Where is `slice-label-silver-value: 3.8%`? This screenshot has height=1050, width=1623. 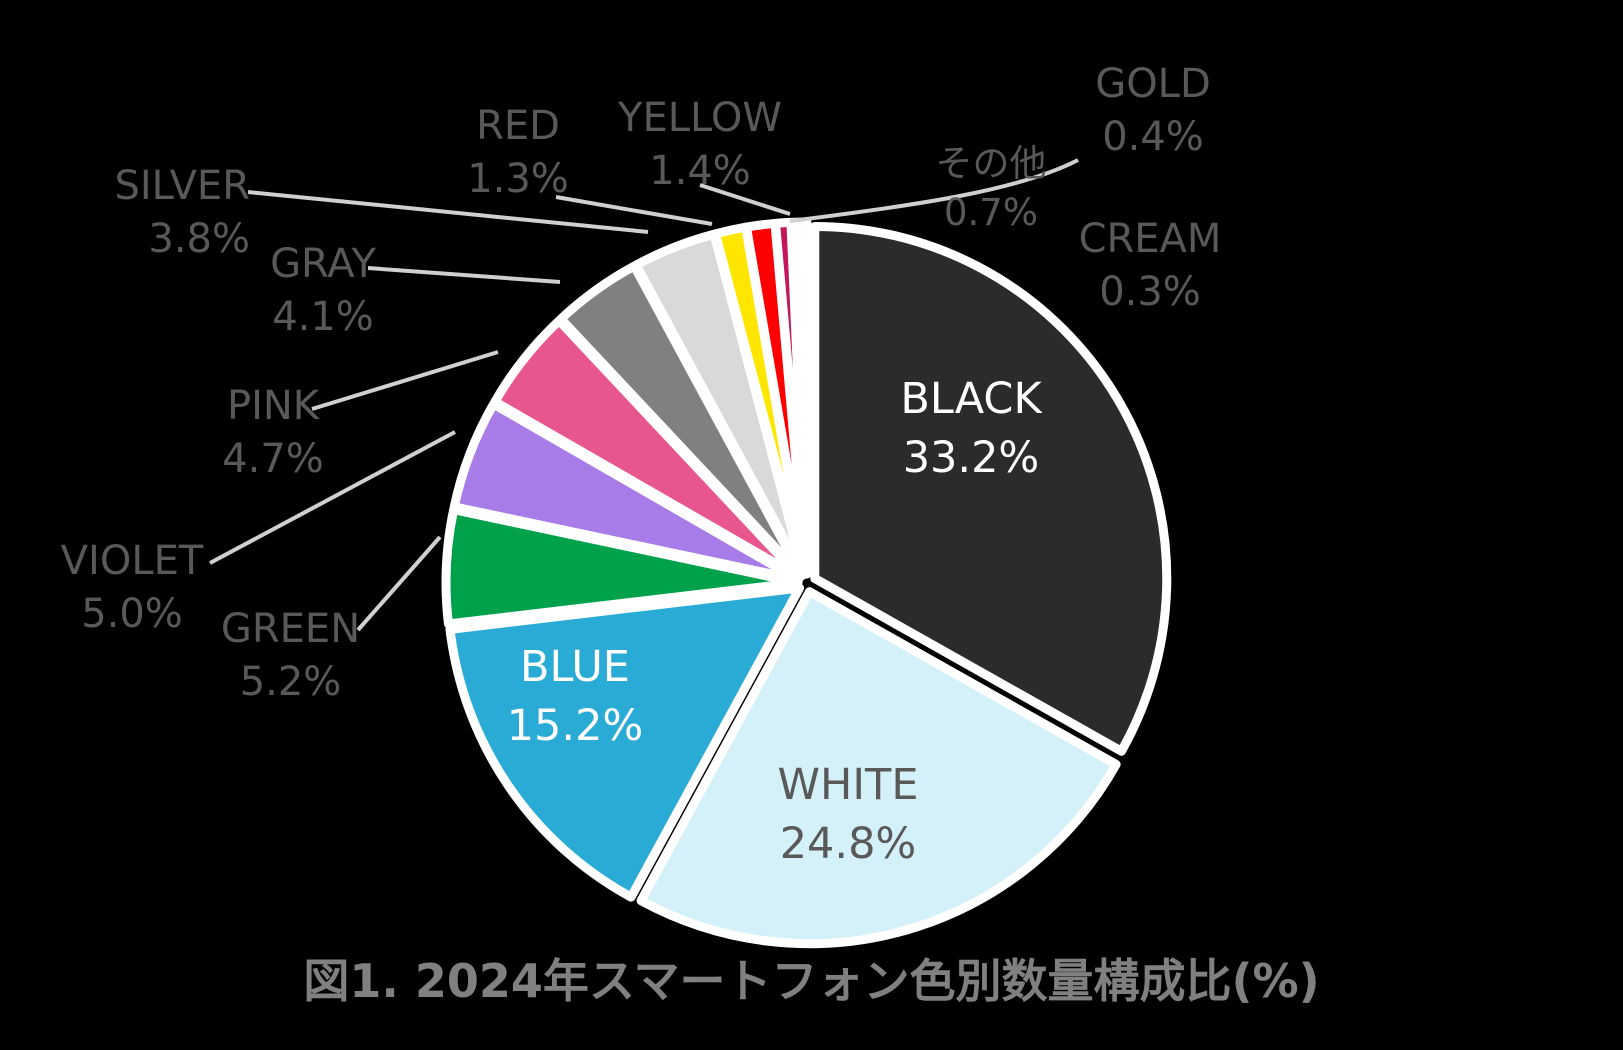
slice-label-silver-value: 3.8% is located at coordinates (199, 238).